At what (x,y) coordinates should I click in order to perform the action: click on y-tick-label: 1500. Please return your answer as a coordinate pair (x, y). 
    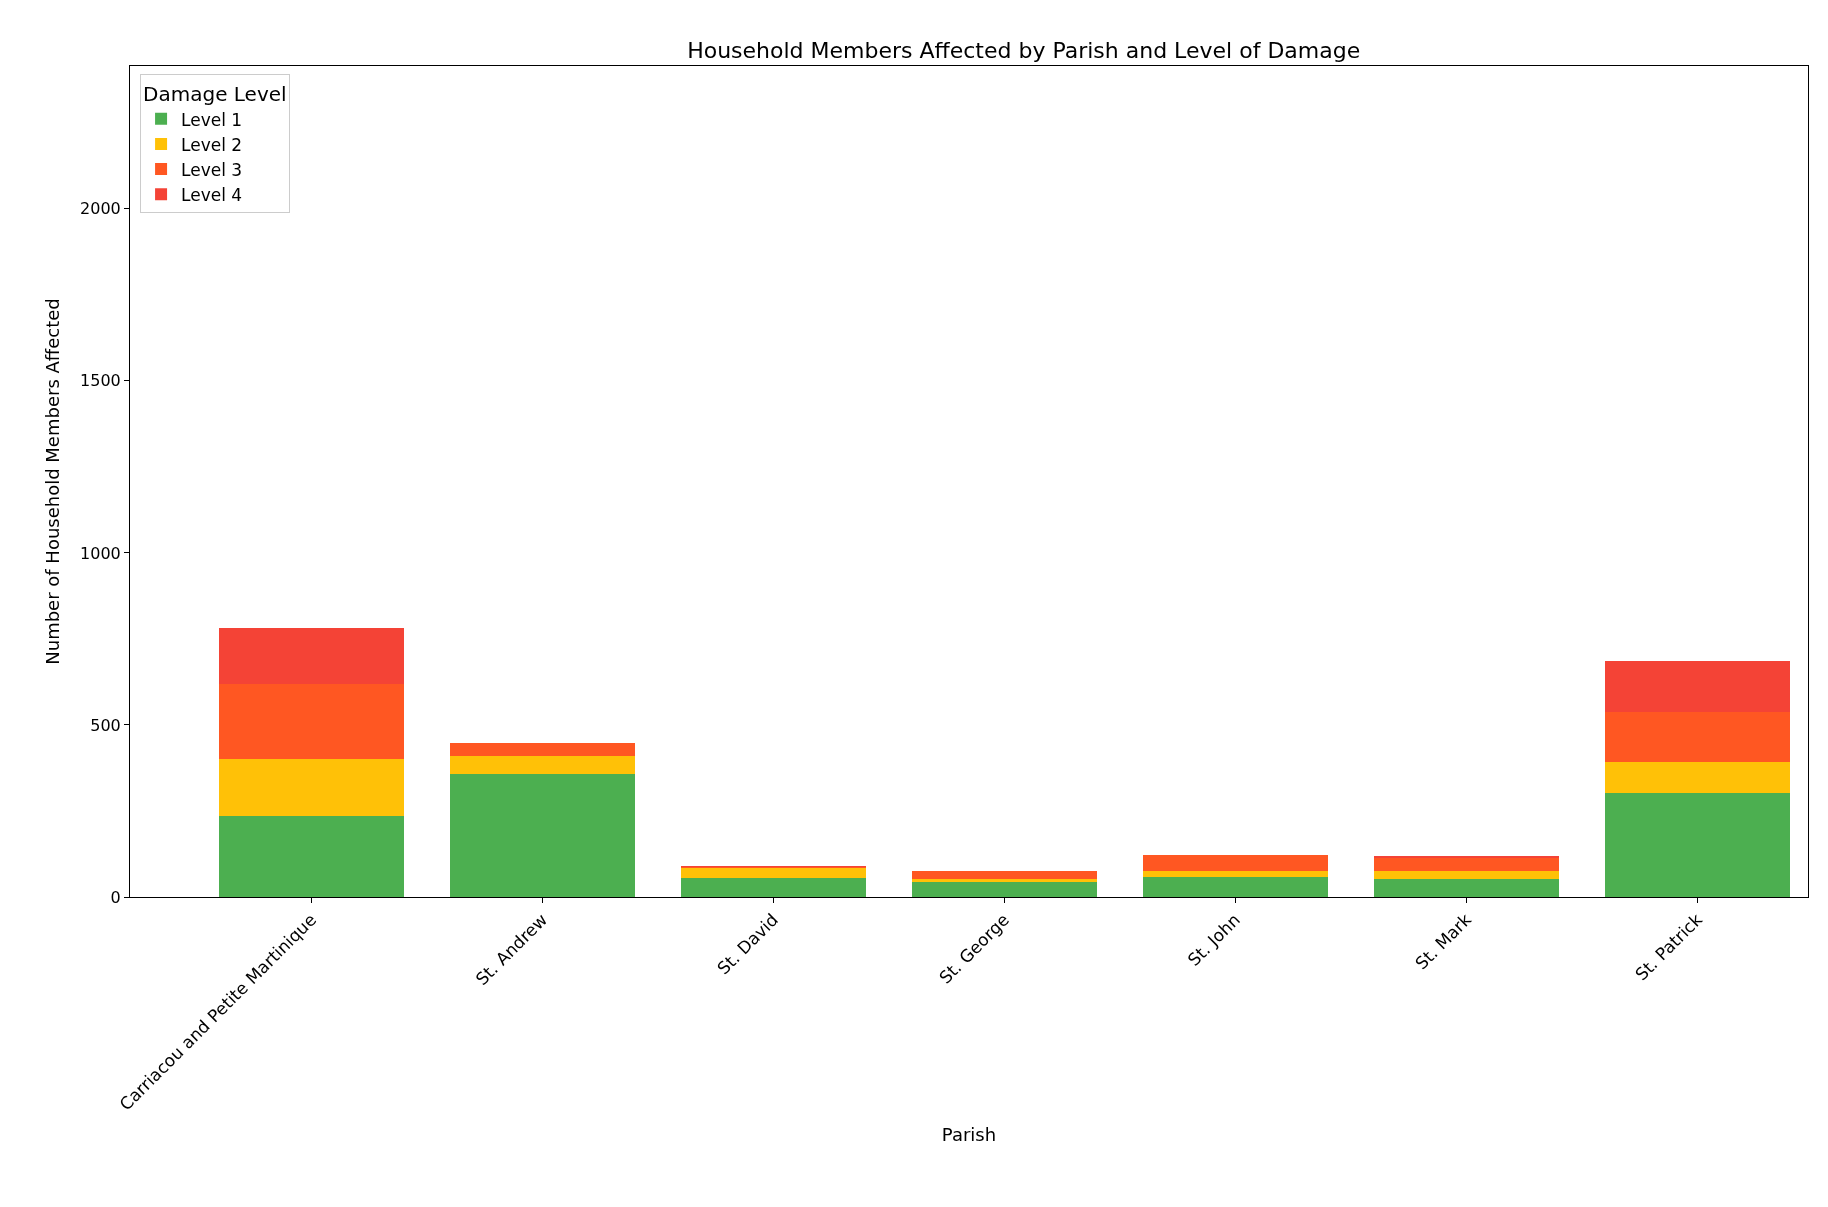
    Looking at the image, I should click on (100, 381).